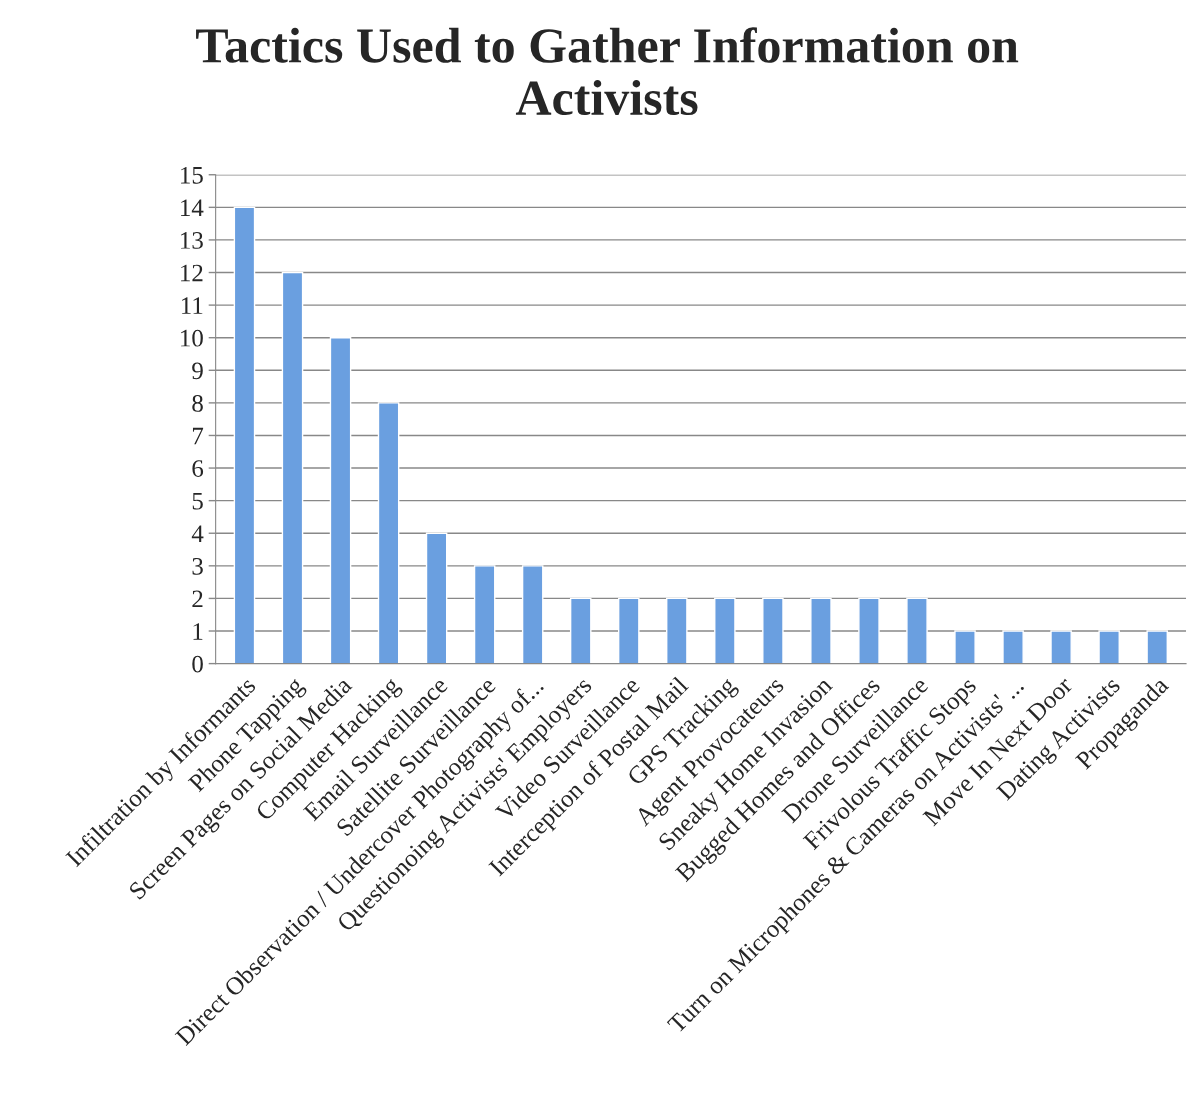 This screenshot has height=1106, width=1198. What do you see at coordinates (192, 175) in the screenshot?
I see `y-tick-label: 15` at bounding box center [192, 175].